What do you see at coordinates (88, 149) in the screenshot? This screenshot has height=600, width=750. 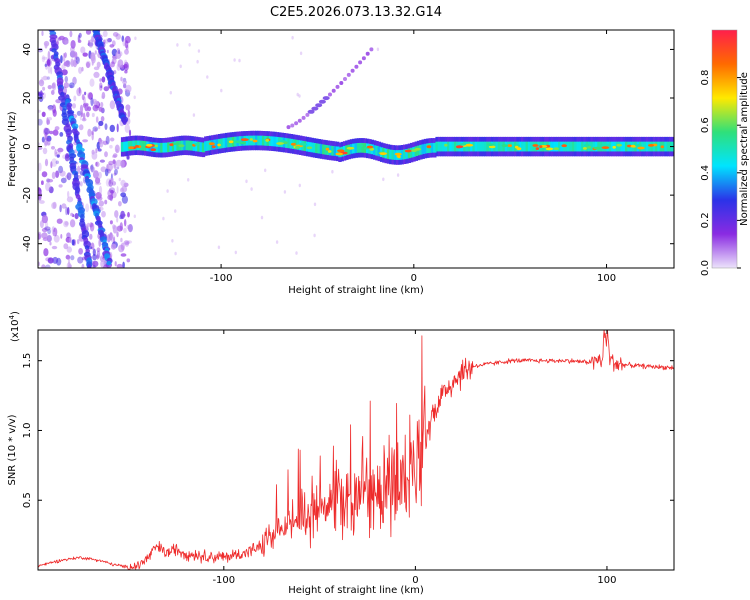 I see `spectrogram-streaks` at bounding box center [88, 149].